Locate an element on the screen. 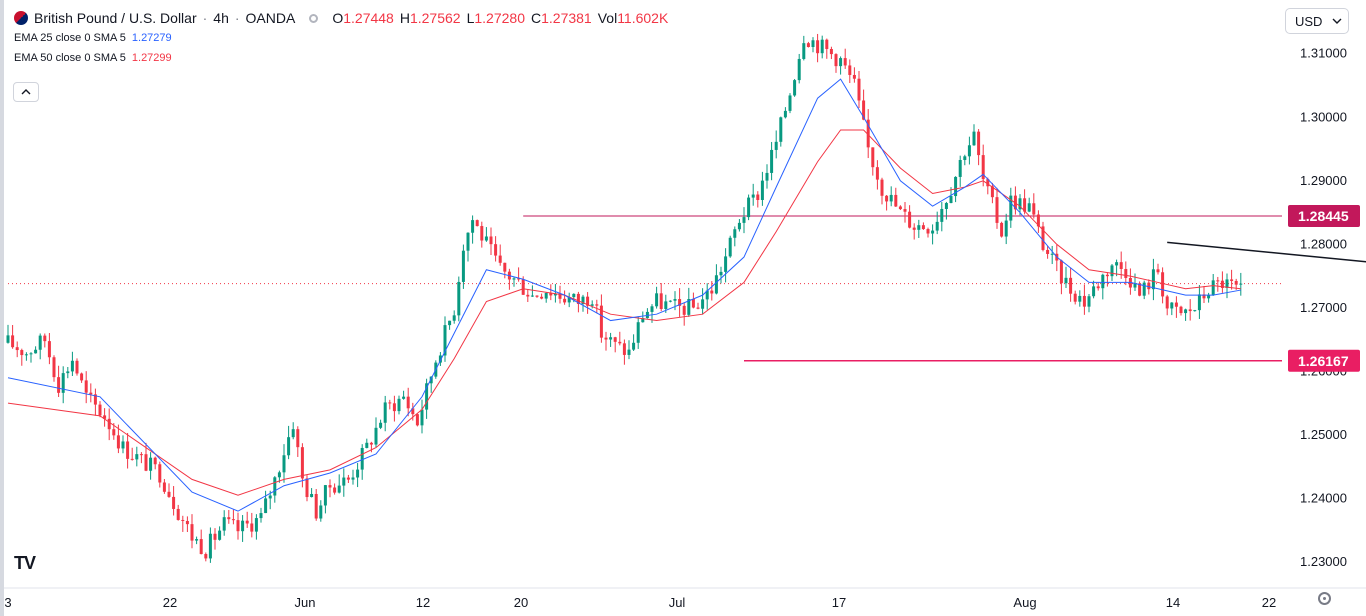  x-tick-label: 17 is located at coordinates (839, 602).